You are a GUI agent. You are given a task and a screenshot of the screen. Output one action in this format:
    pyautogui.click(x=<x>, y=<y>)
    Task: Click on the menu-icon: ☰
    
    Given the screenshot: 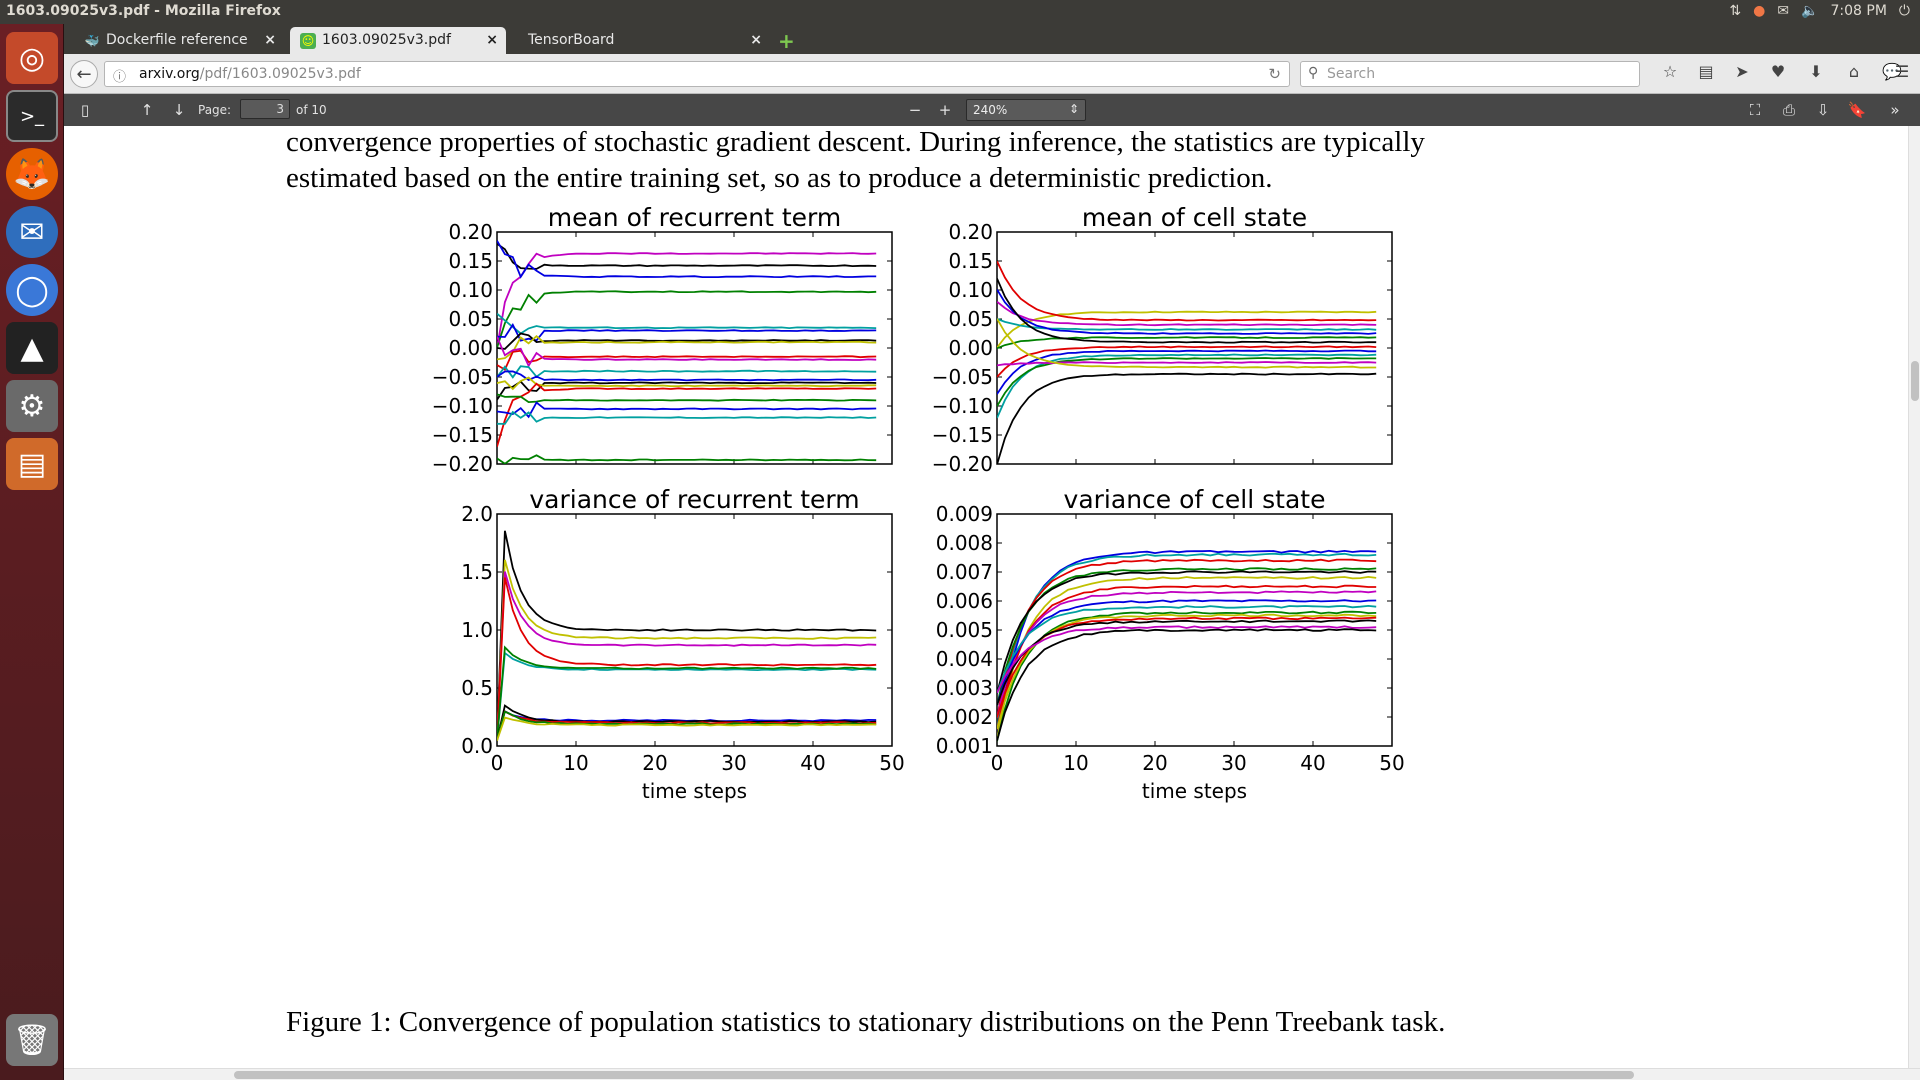 What is the action you would take?
    pyautogui.click(x=1902, y=71)
    